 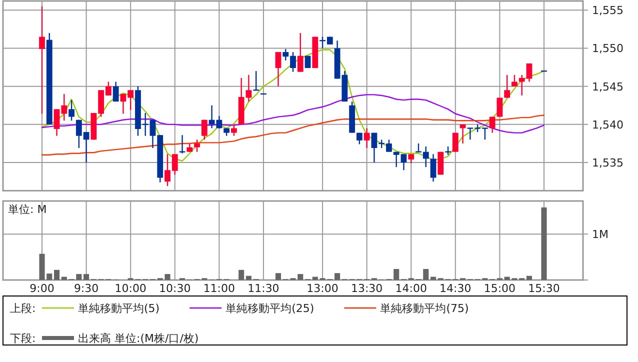 What do you see at coordinates (608, 11) in the screenshot?
I see `y-tick-label: 1,555` at bounding box center [608, 11].